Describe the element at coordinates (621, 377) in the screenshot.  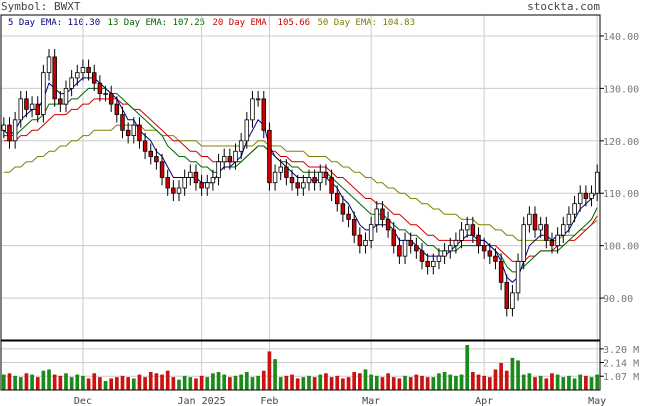
I see `volume-tick-label: 1.07 M` at that location.